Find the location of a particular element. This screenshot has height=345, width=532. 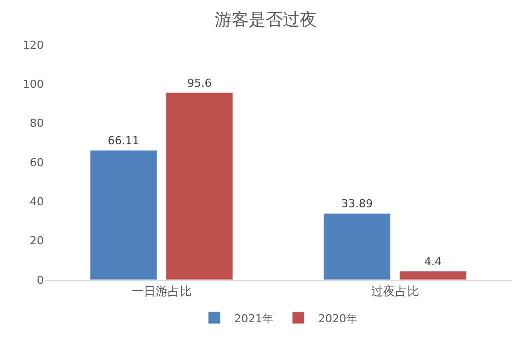

y-tick-label: 40 is located at coordinates (37, 202).